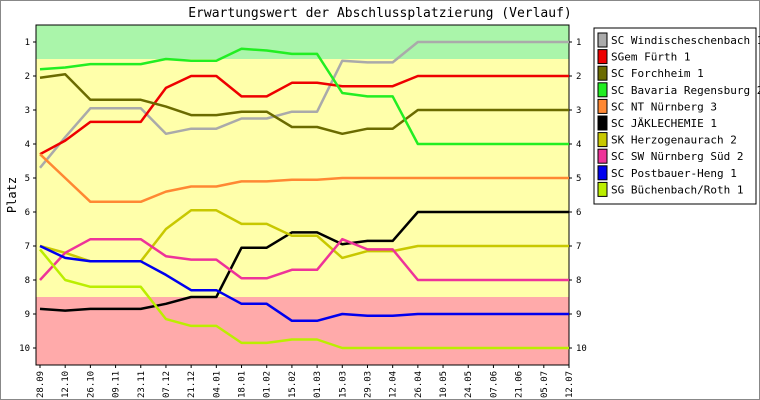 Image resolution: width=760 pixels, height=400 pixels. Describe the element at coordinates (494, 384) in the screenshot. I see `x-tick-label: 07.06` at that location.